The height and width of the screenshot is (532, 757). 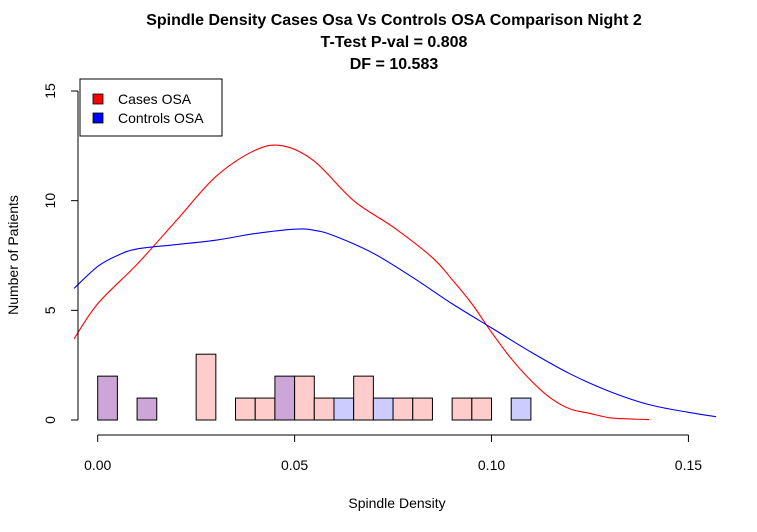 I want to click on y-tick-label-1: 5, so click(x=50, y=310).